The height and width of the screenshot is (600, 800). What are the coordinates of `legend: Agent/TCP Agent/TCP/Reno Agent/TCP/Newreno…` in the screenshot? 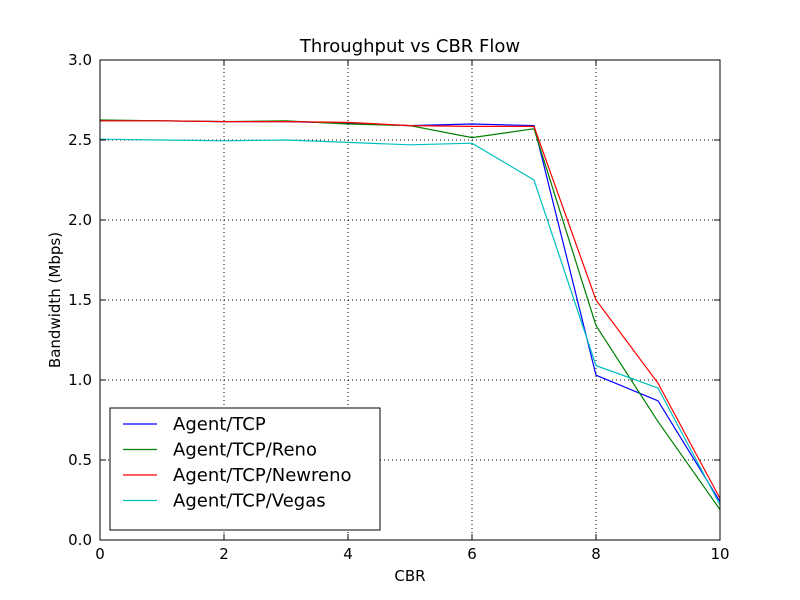 It's located at (245, 469).